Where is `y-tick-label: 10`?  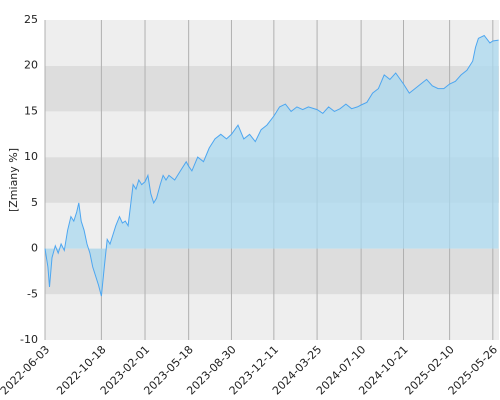 y-tick-label: 10 is located at coordinates (31, 156).